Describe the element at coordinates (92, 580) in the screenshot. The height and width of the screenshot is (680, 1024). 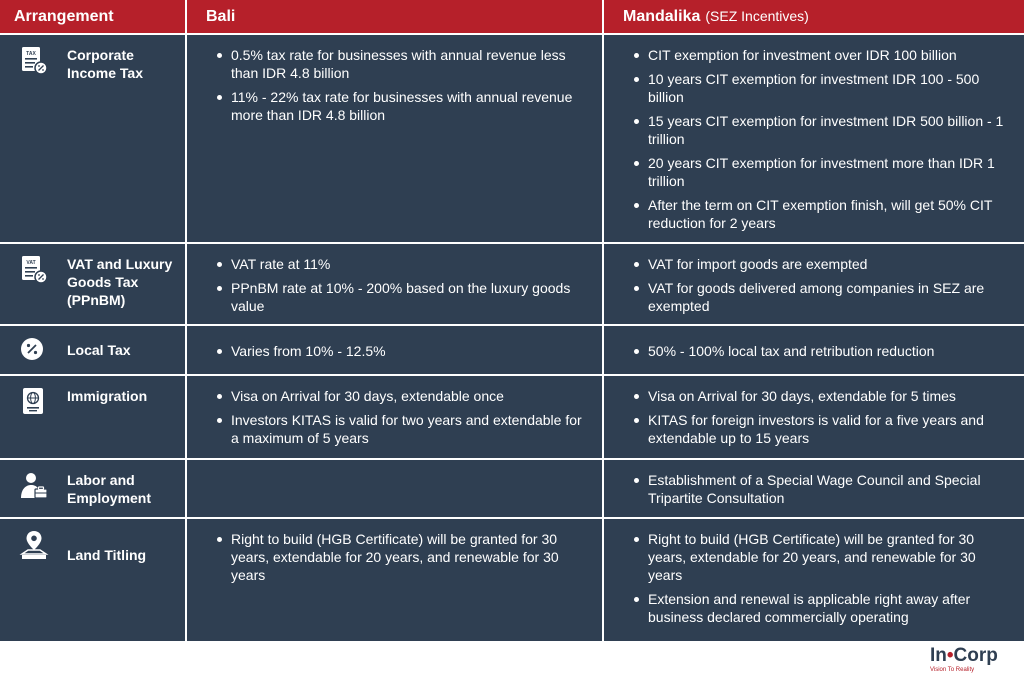
I see `category-cell: Land Titling` at that location.